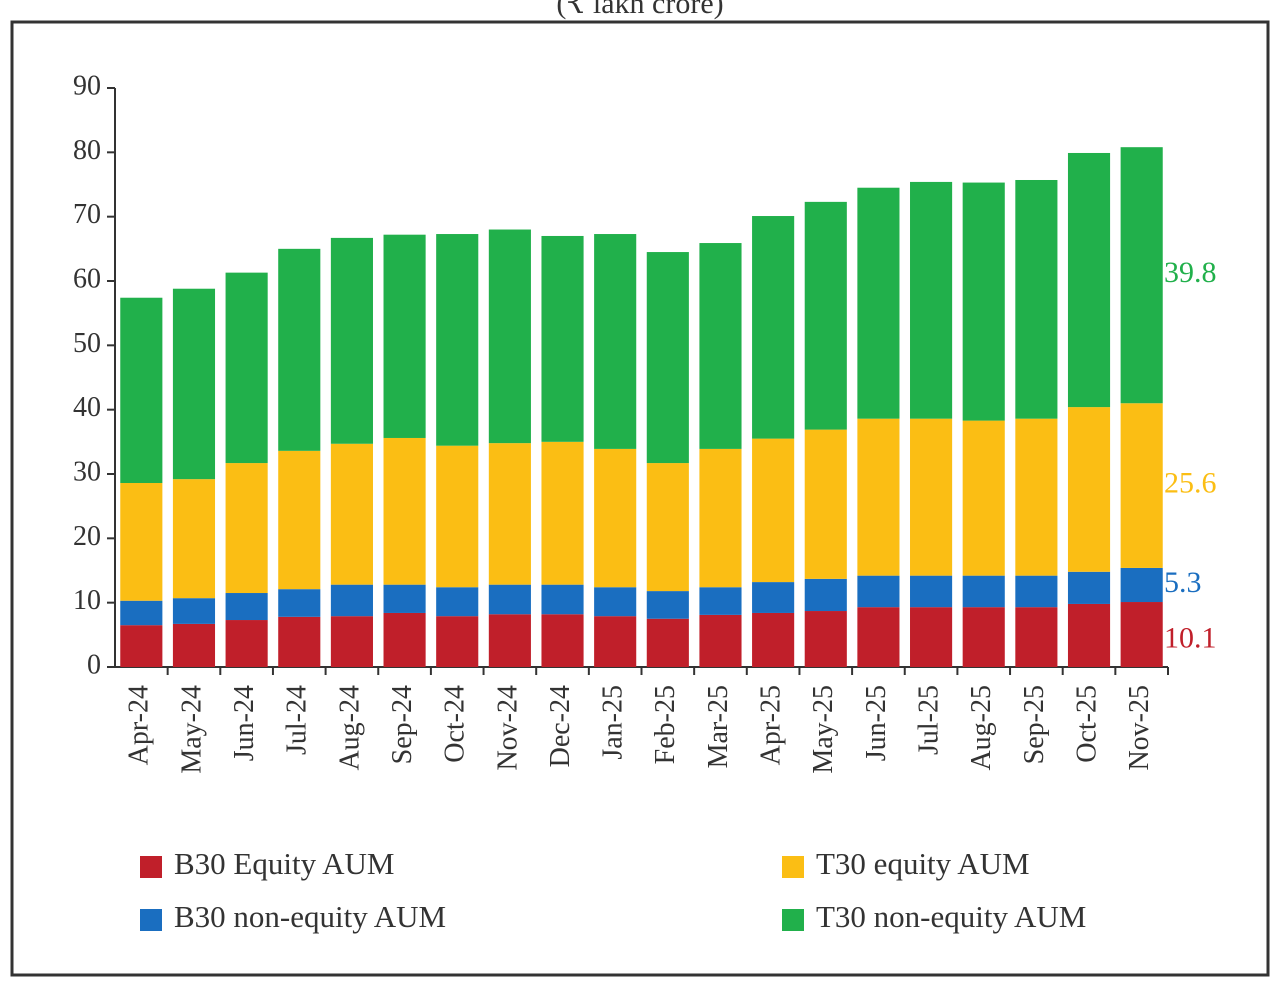 This screenshot has height=1000, width=1280. Describe the element at coordinates (665, 724) in the screenshot. I see `x-tick-label: Feb-25` at that location.